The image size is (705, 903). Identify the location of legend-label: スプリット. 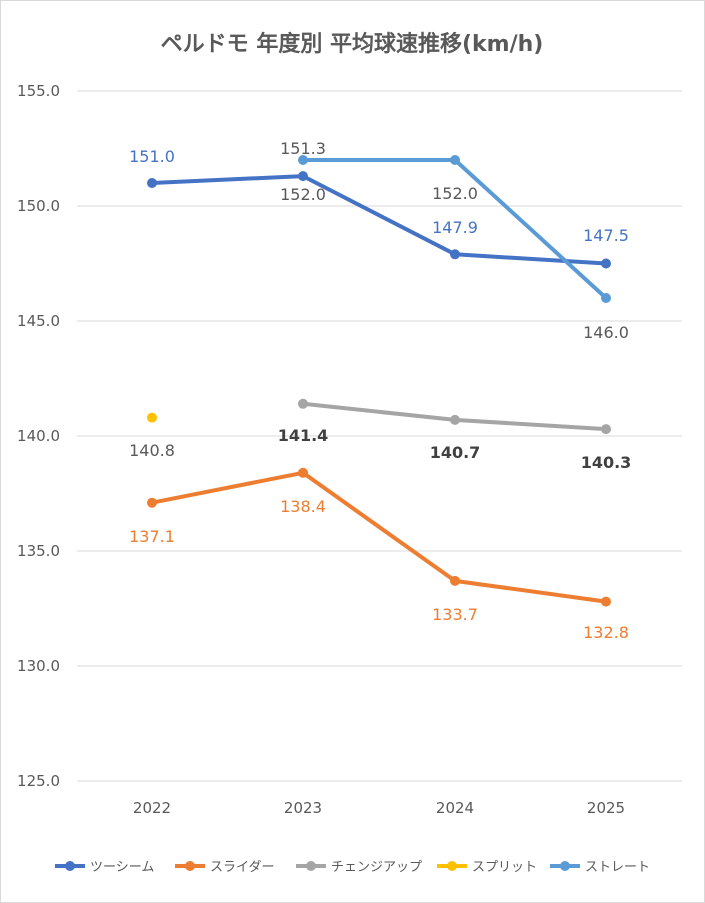
(504, 867).